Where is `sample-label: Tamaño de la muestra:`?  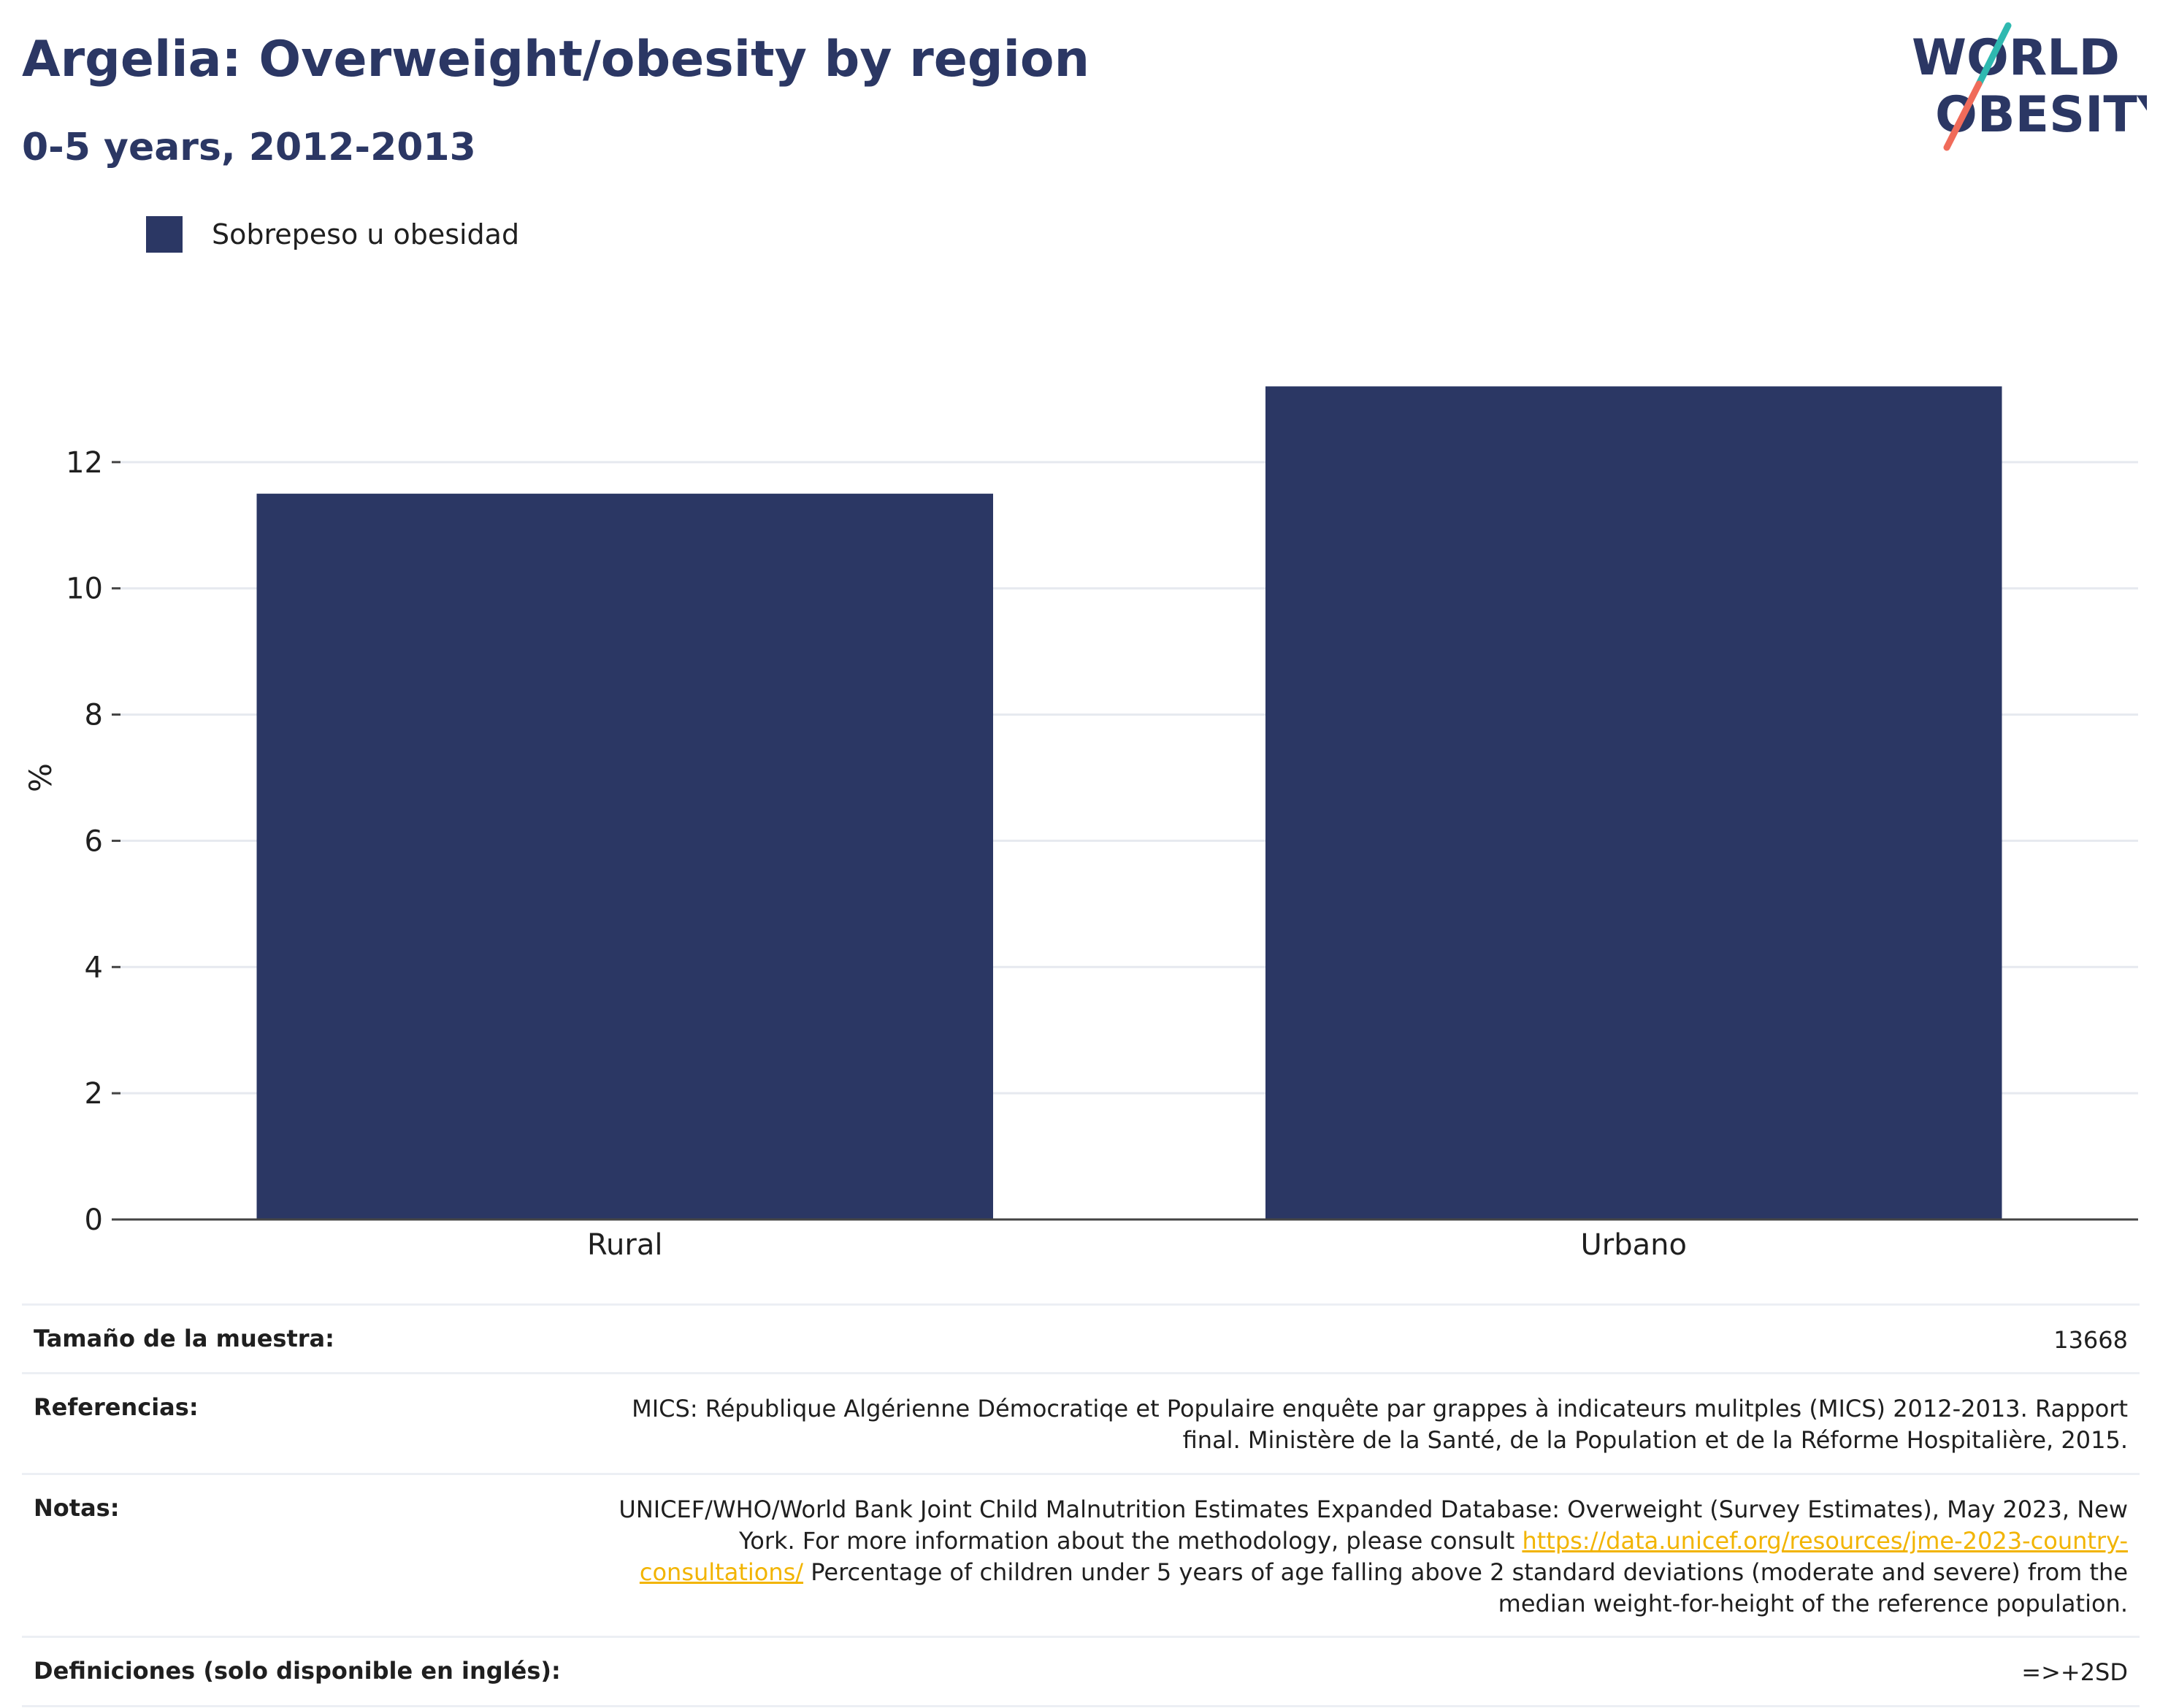
sample-label: Tamaño de la muestra: is located at coordinates (184, 1338).